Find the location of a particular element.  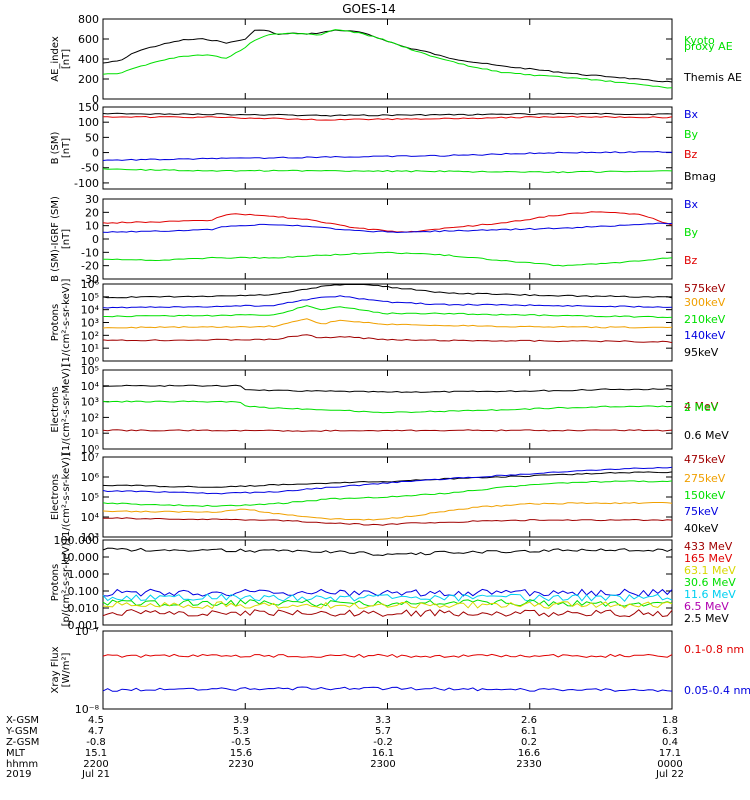

series-line-0-1-0-8-nm is located at coordinates (387, 655).